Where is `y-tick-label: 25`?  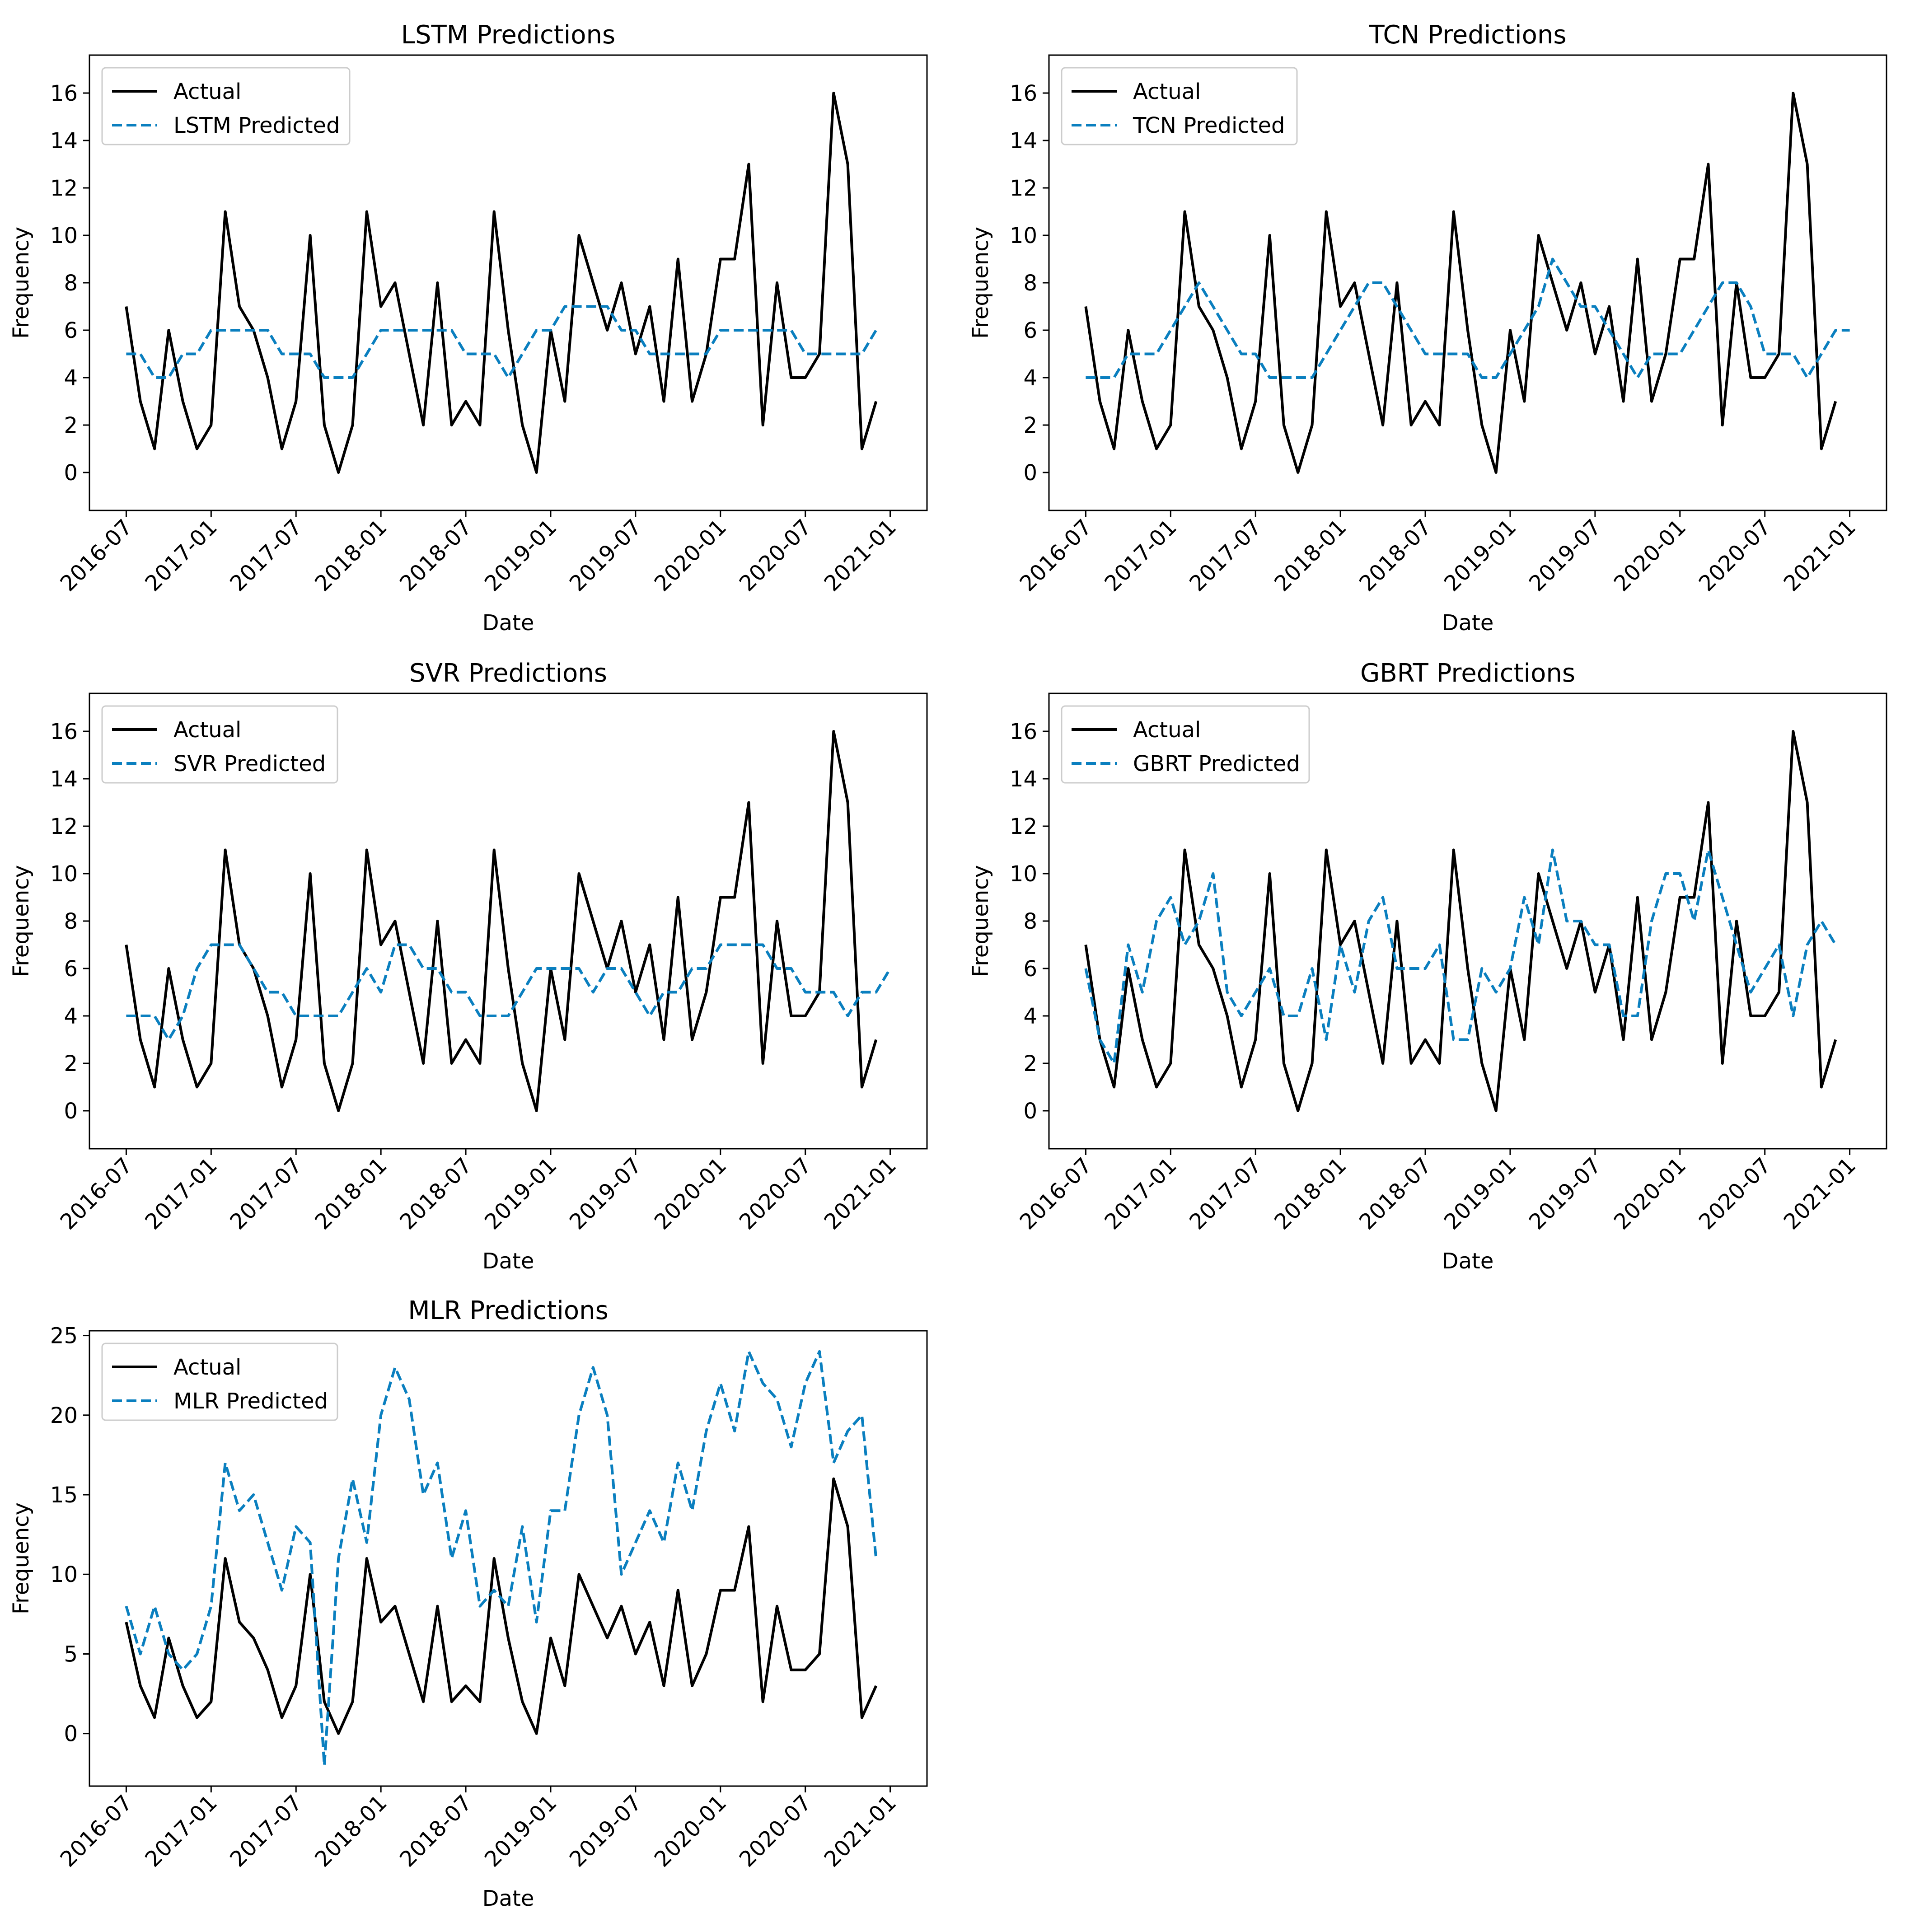
y-tick-label: 25 is located at coordinates (64, 1336).